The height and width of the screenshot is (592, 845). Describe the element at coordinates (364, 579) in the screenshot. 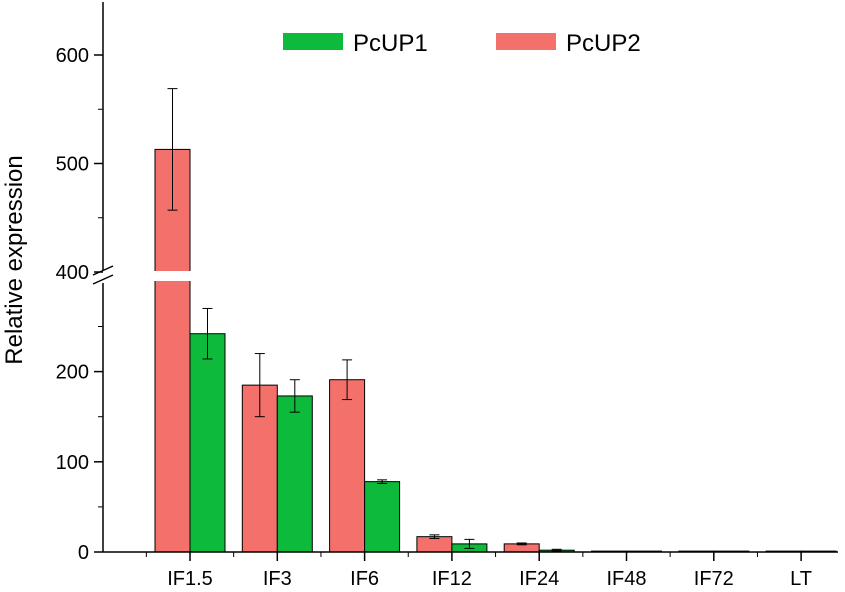

I see `x-tick-label-IF6: IF6` at that location.